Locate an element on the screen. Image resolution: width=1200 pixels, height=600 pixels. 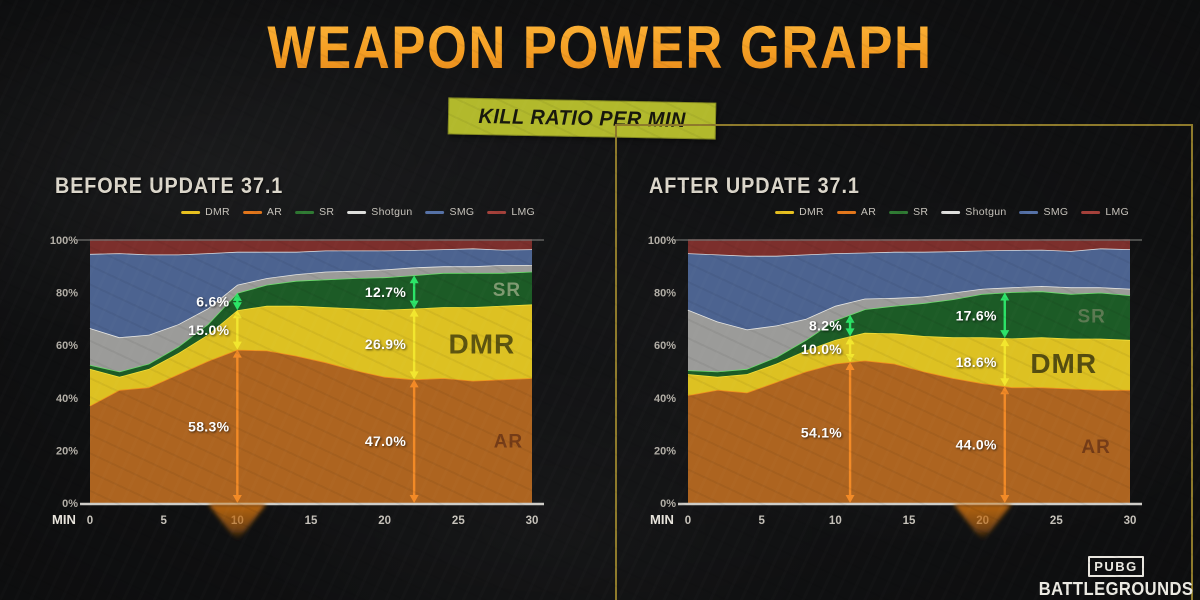
annotation-arrow-ar-10-head-up is located at coordinates (237, 353).